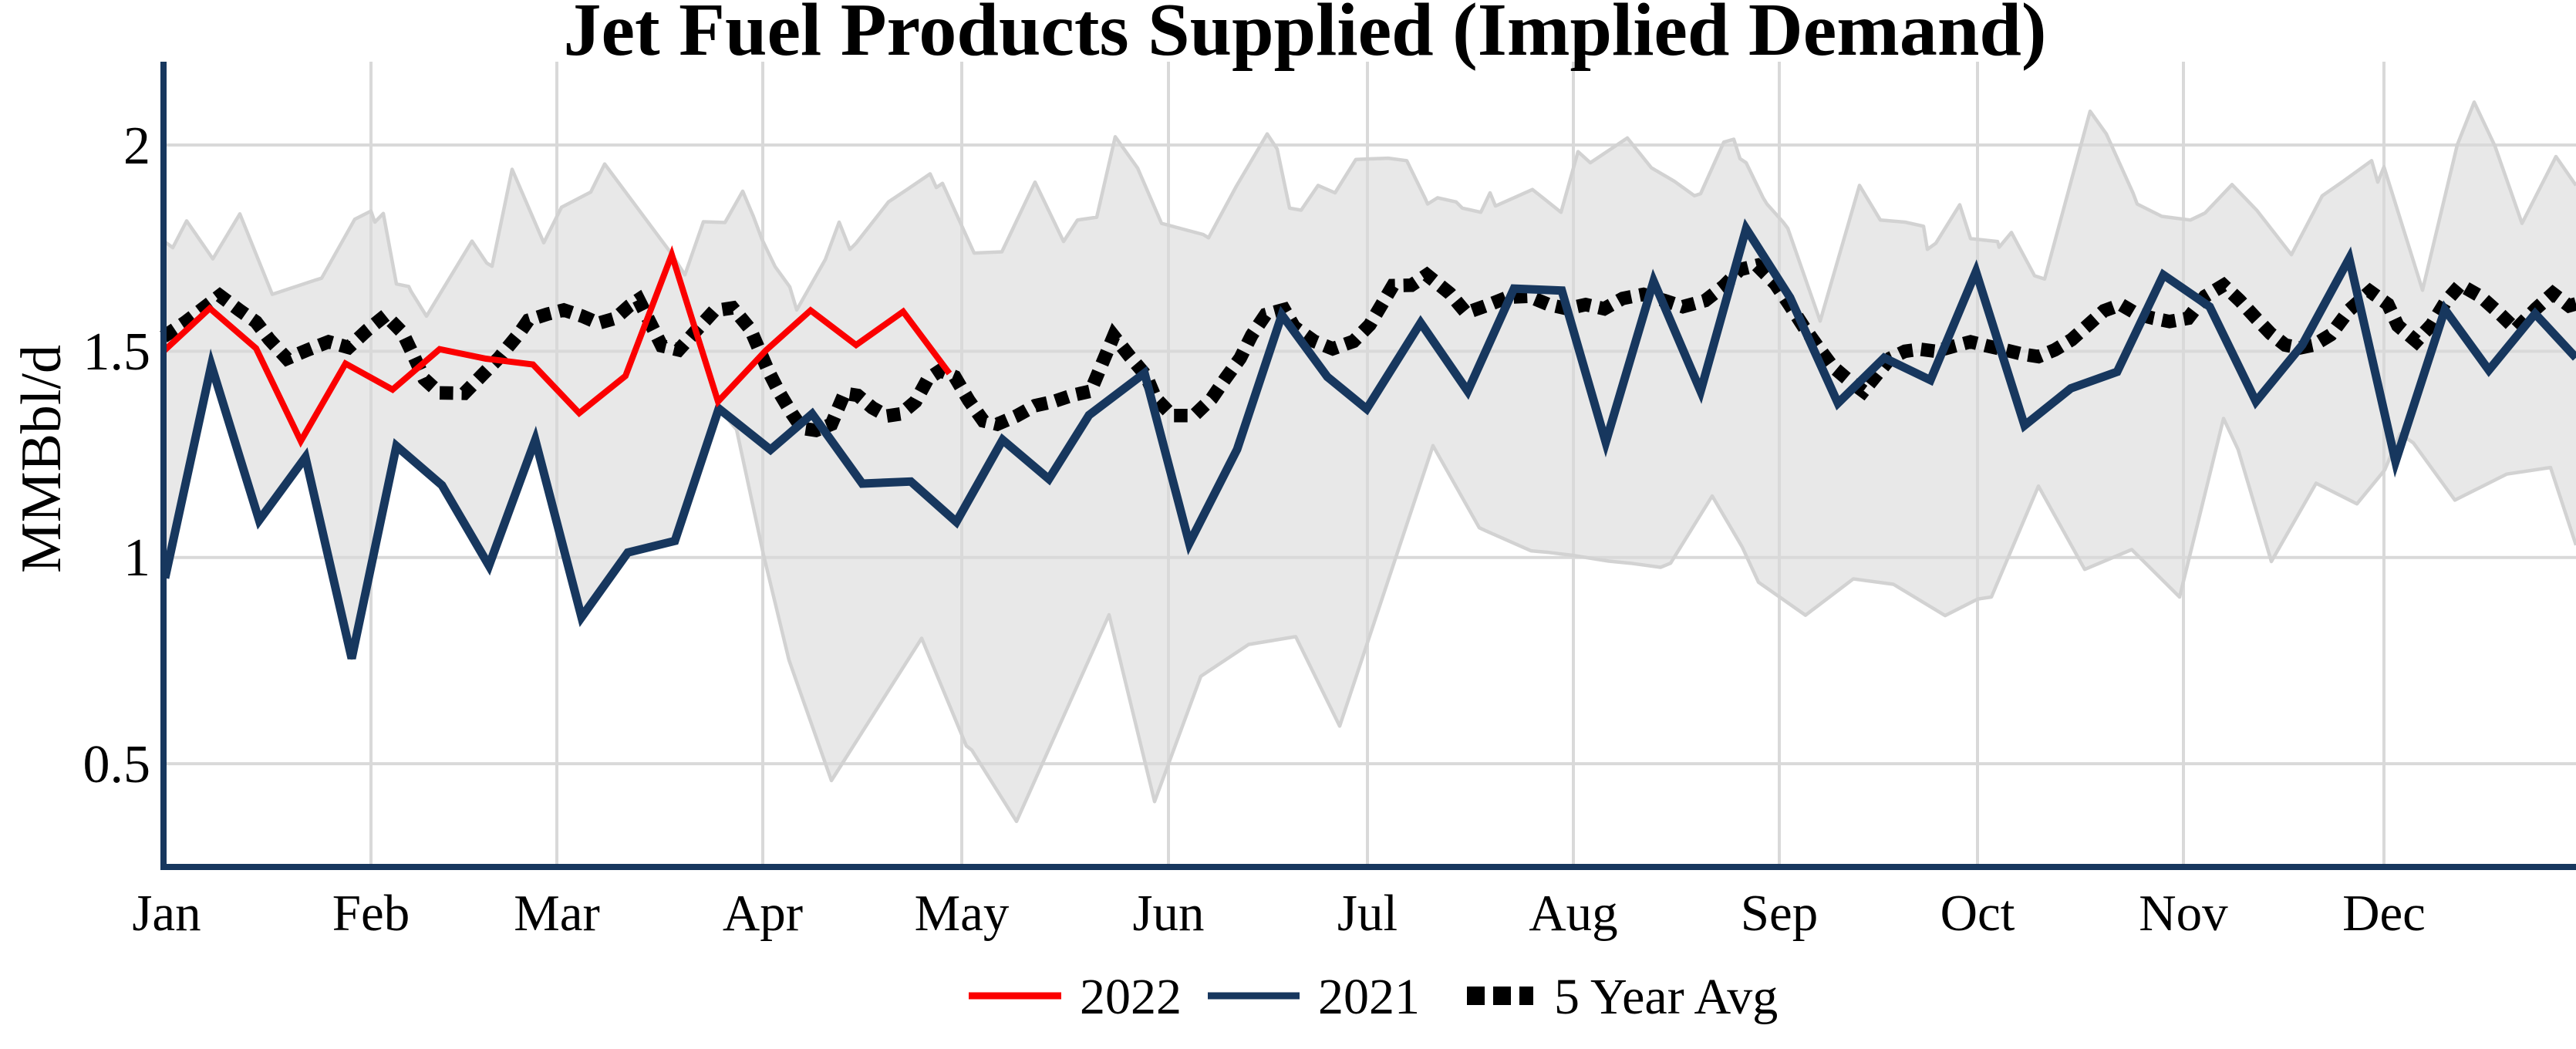 The width and height of the screenshot is (2576, 1049). I want to click on svg-text: 5 Year Avg, so click(1666, 997).